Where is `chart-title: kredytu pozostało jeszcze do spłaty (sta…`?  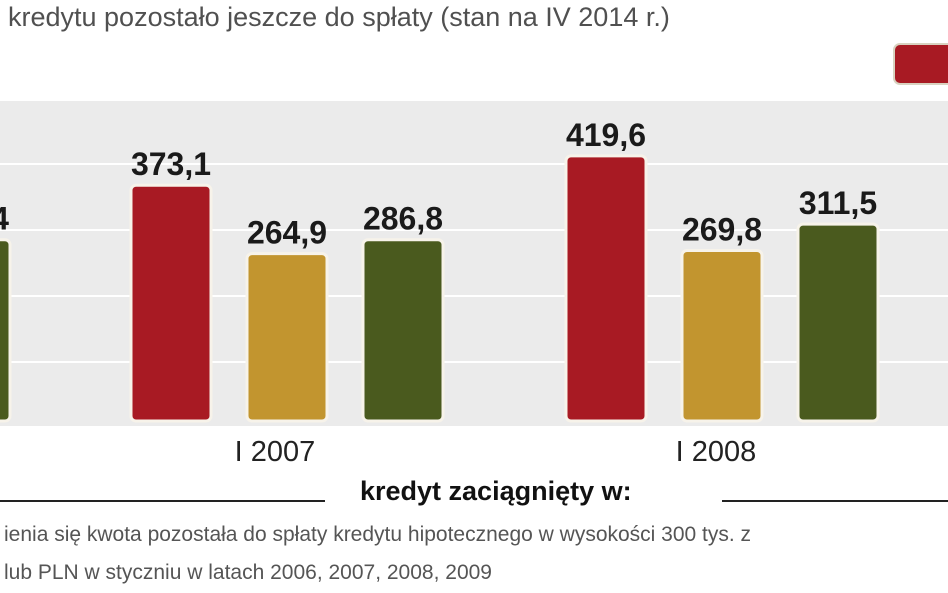
chart-title: kredytu pozostało jeszcze do spłaty (sta… is located at coordinates (339, 17).